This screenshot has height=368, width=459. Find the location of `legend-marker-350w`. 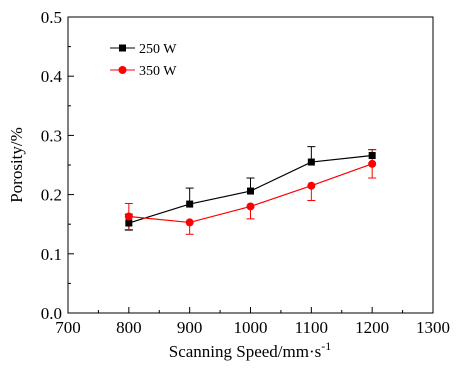

legend-marker-350w is located at coordinates (122, 70).